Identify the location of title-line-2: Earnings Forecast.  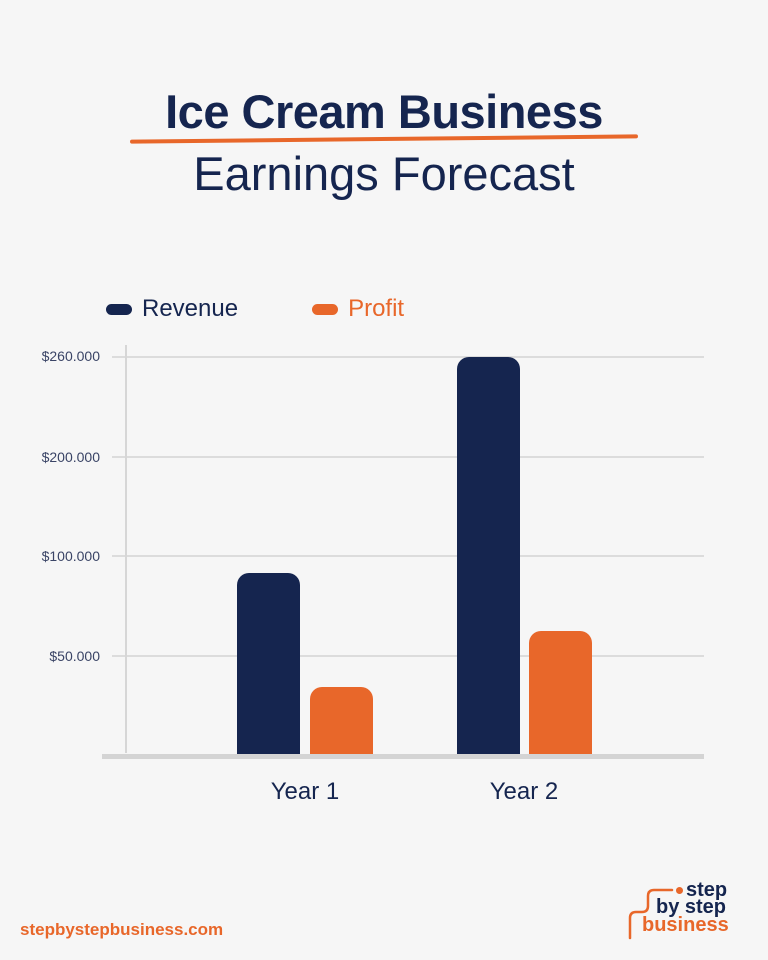
(384, 173).